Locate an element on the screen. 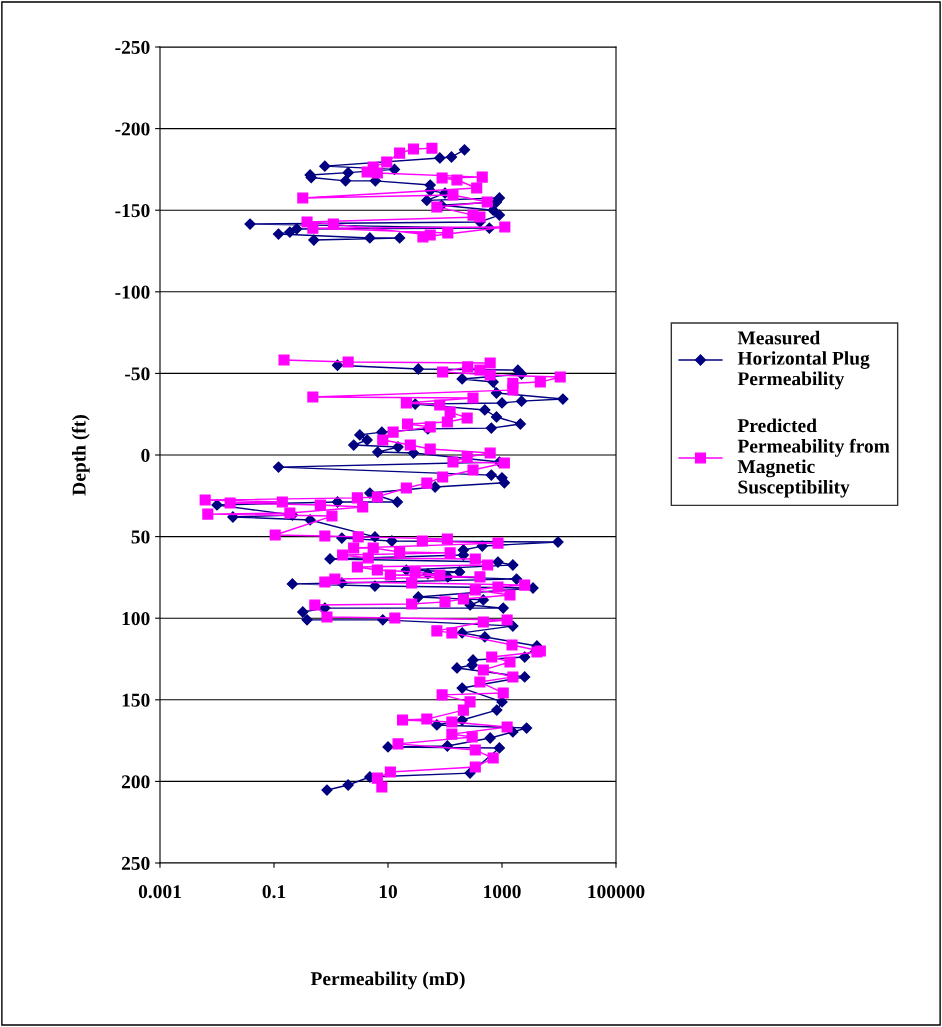 This screenshot has width=942, height=1027. y-axis-title: Depth (ft) is located at coordinates (80, 455).